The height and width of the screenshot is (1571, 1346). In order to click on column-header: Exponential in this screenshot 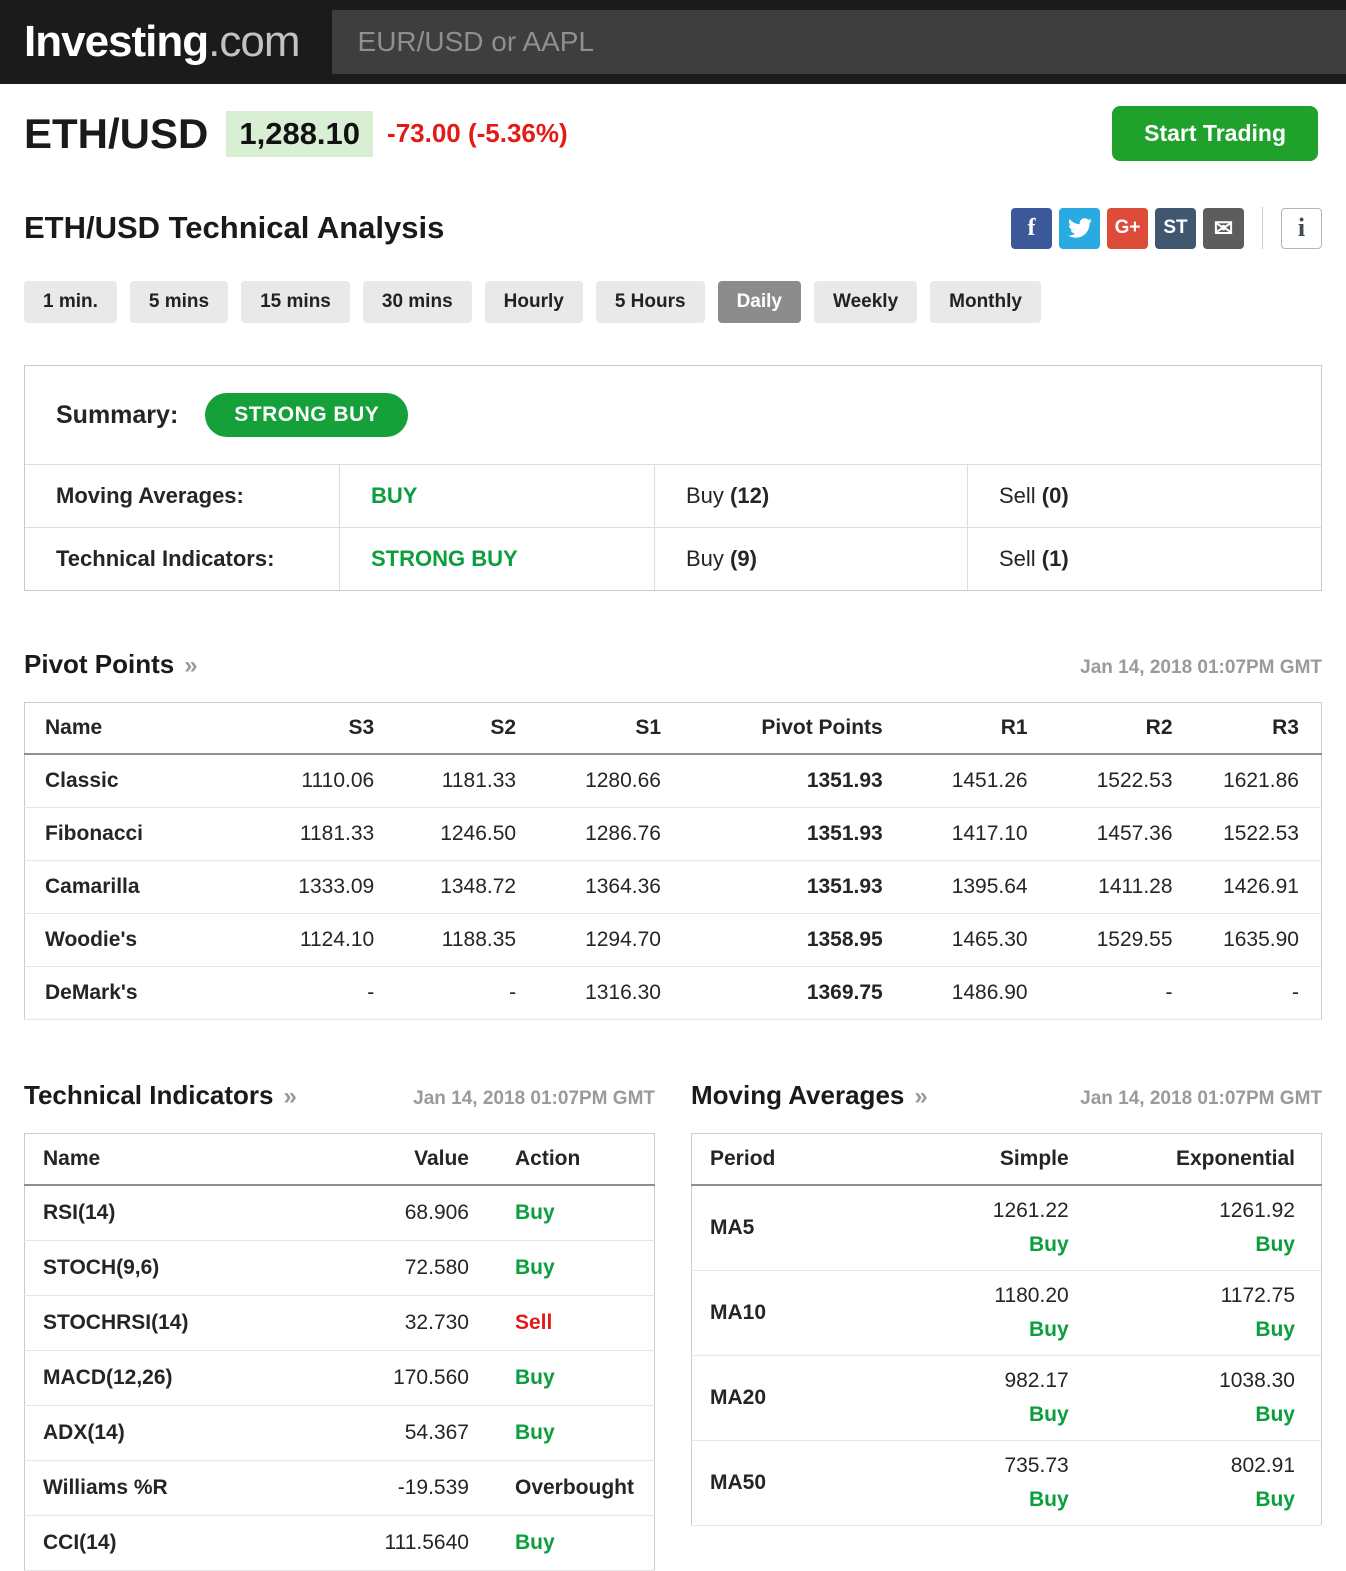, I will do `click(1208, 1159)`.